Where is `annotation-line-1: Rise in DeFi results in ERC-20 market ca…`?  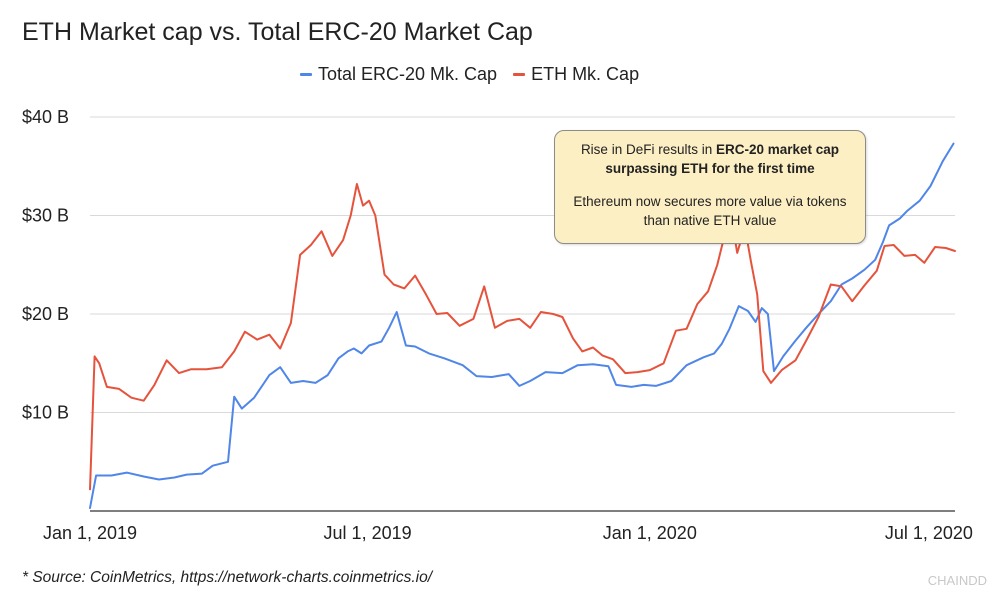 annotation-line-1: Rise in DeFi results in ERC-20 market ca… is located at coordinates (710, 159).